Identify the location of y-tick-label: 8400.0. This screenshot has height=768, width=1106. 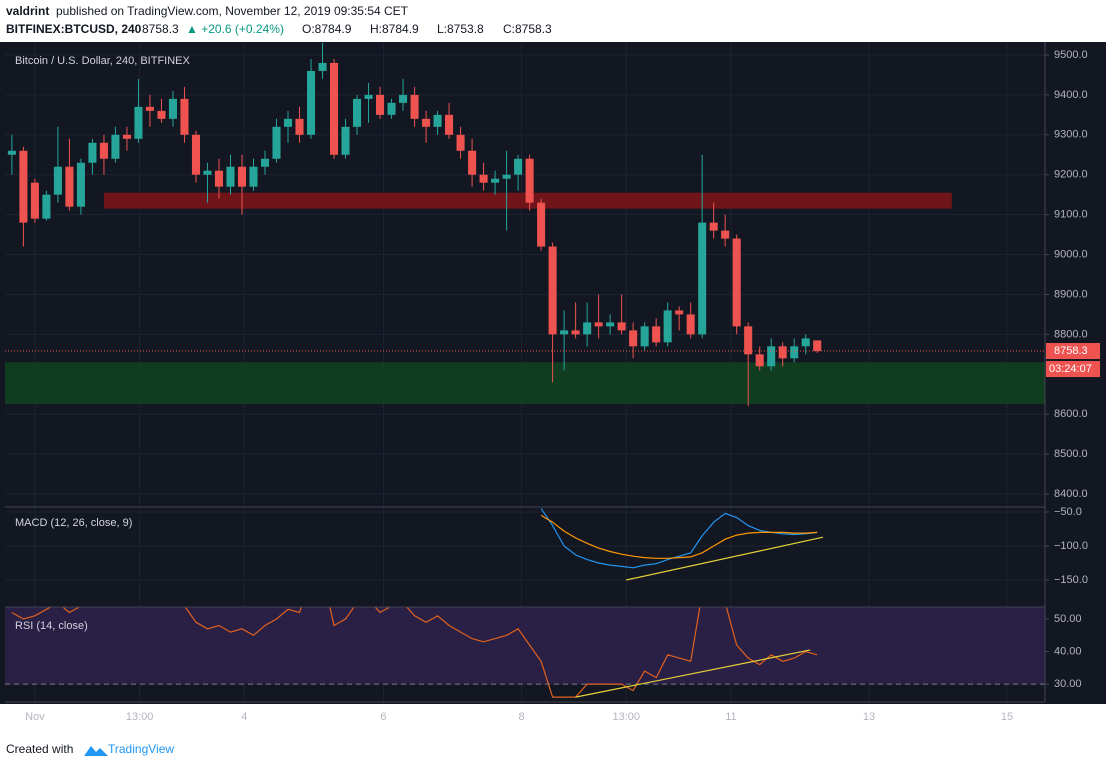
(1071, 494).